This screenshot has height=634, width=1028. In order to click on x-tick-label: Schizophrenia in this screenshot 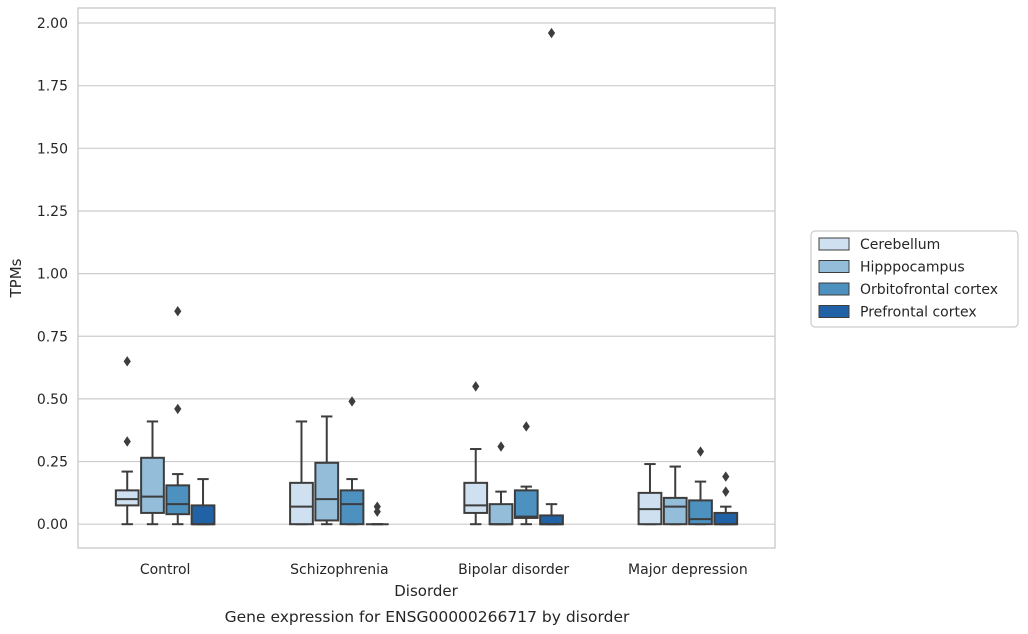, I will do `click(339, 570)`.